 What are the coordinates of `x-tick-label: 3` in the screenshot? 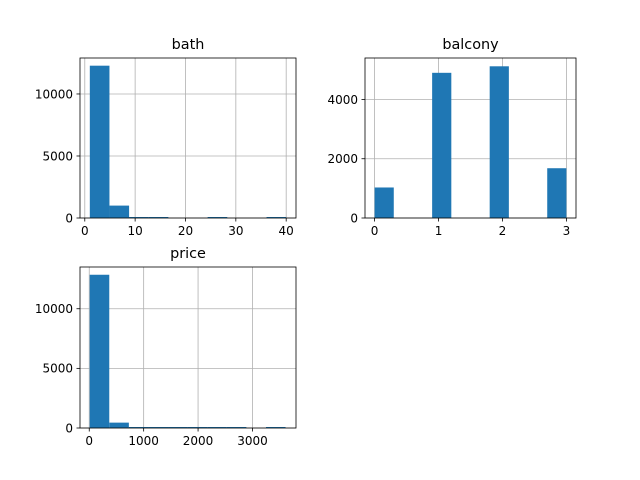 It's located at (567, 231).